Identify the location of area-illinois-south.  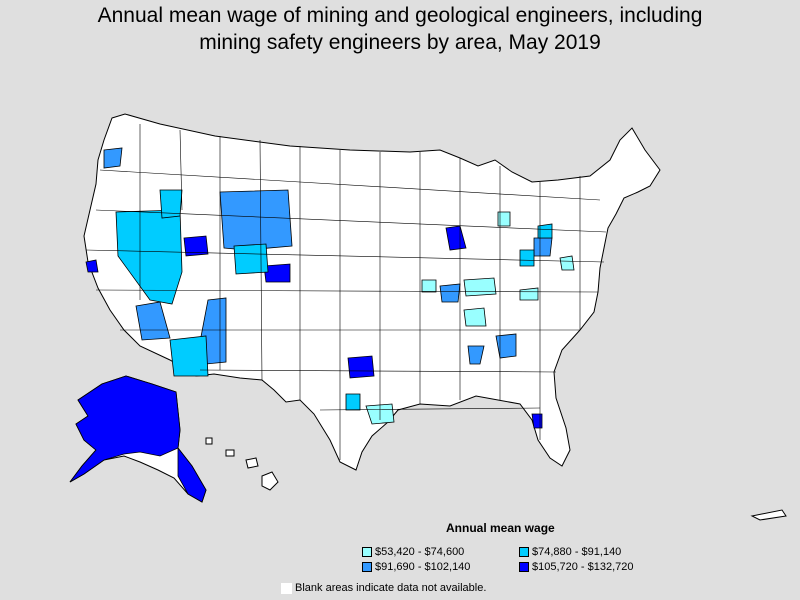
(429, 286).